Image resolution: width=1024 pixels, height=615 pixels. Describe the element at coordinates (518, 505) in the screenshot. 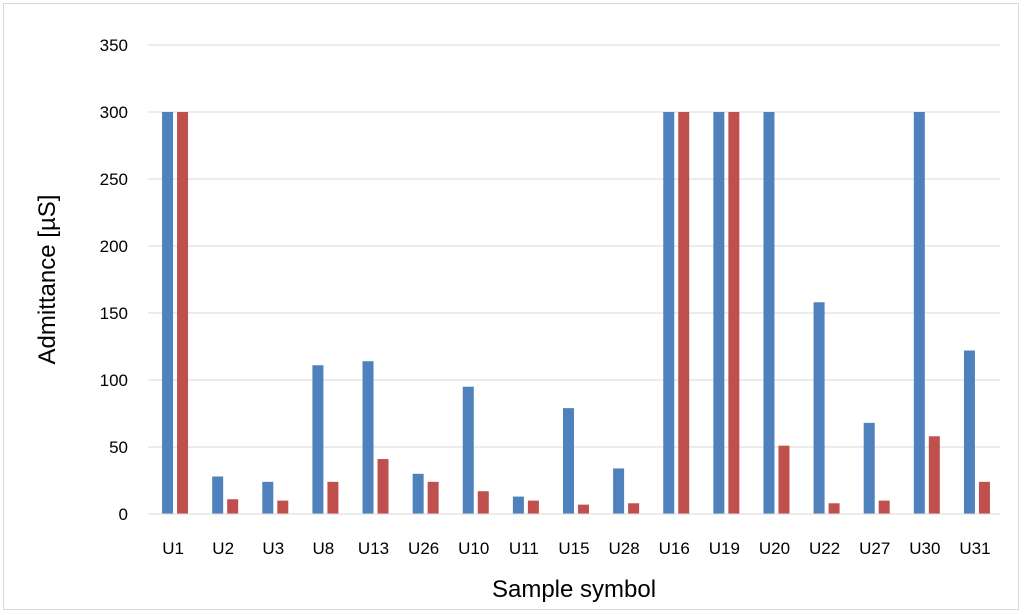

I see `bar-series-1-u11` at that location.